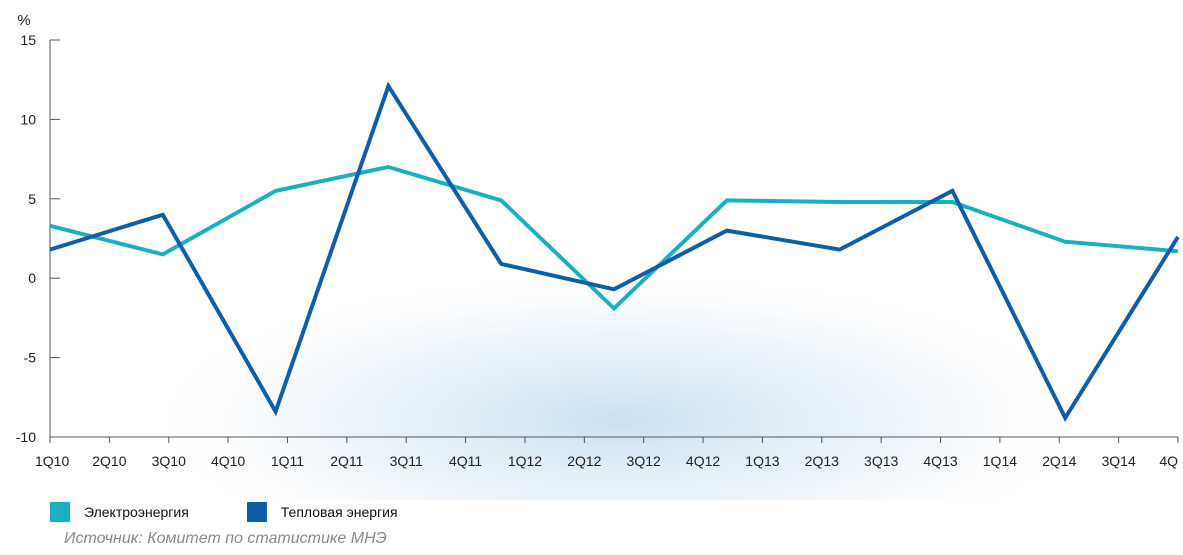 The width and height of the screenshot is (1183, 555). Describe the element at coordinates (346, 461) in the screenshot. I see `x-tick-label: 2Q11` at that location.